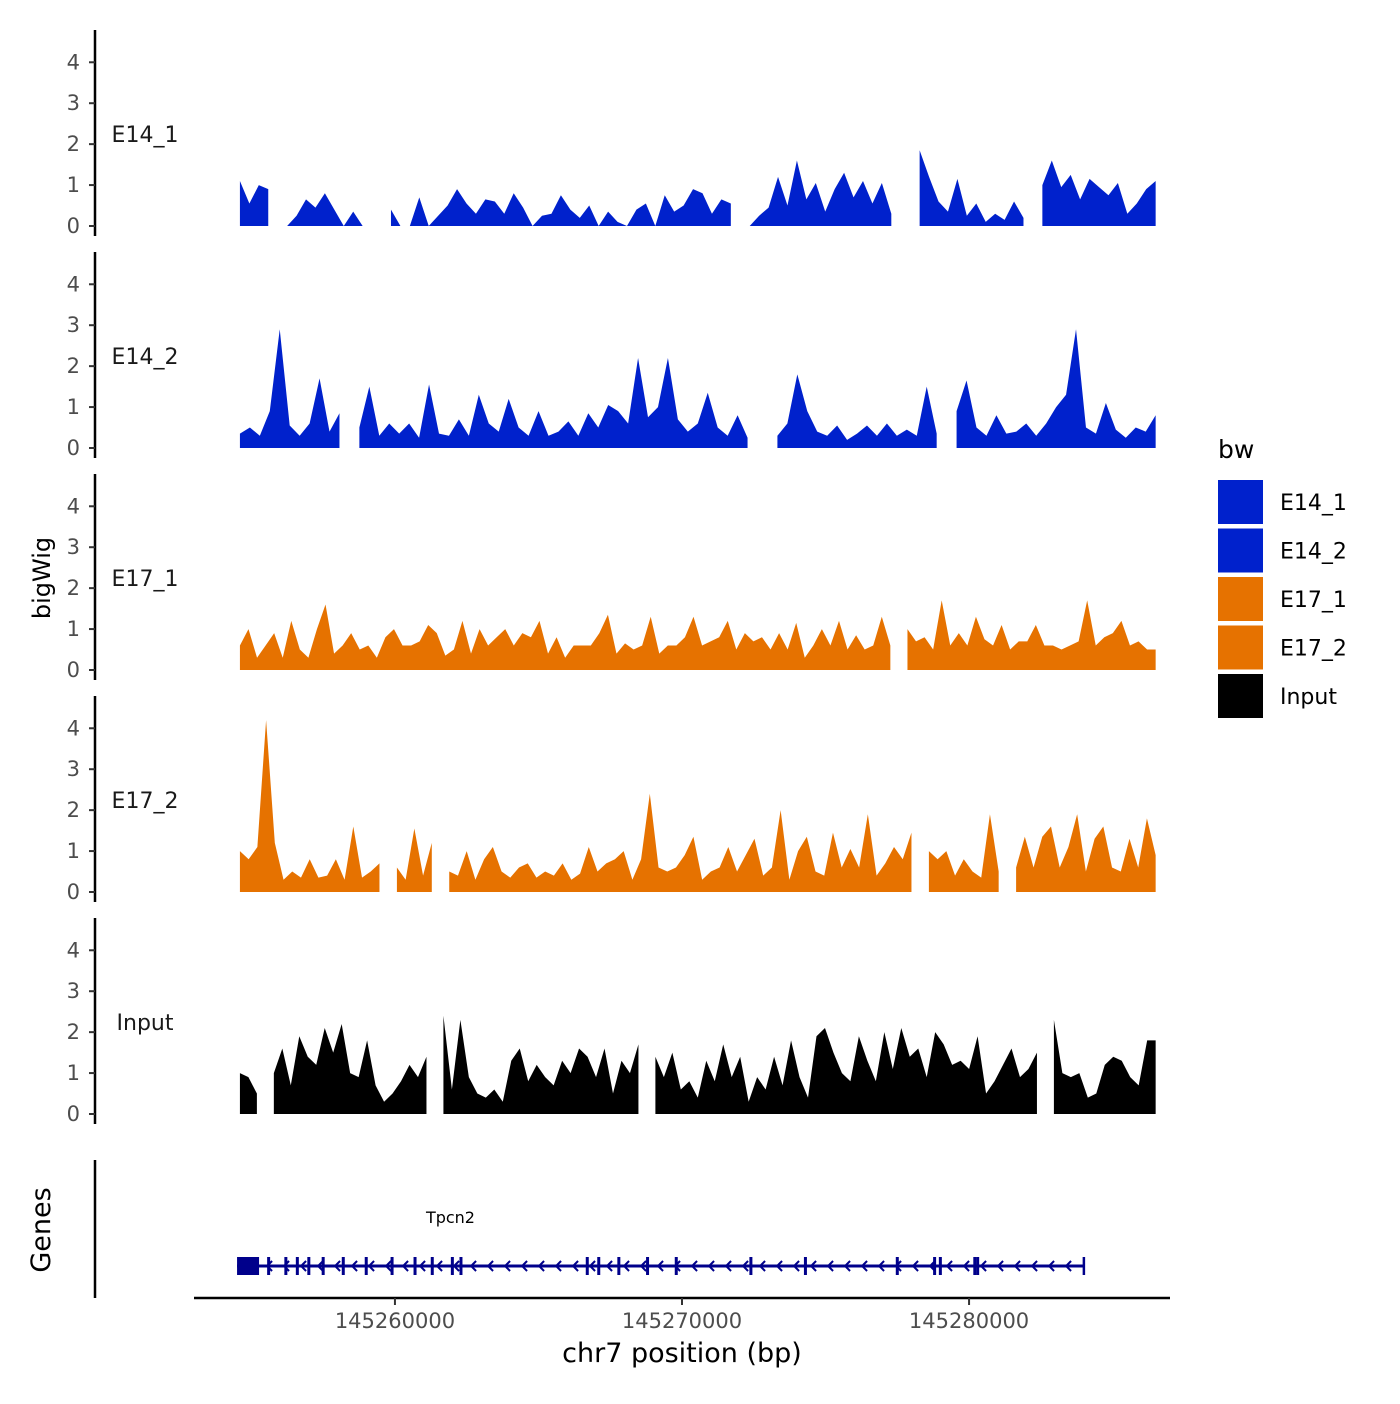 This screenshot has width=1400, height=1404. I want to click on track-input: 0 1 2 3 4 Input, so click(611, 1022).